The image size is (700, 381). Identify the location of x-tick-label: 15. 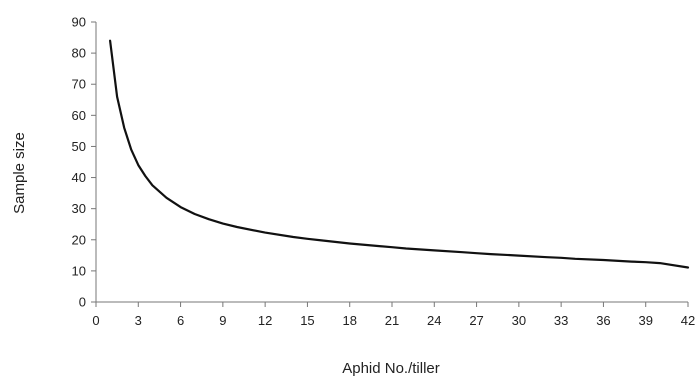
(307, 320).